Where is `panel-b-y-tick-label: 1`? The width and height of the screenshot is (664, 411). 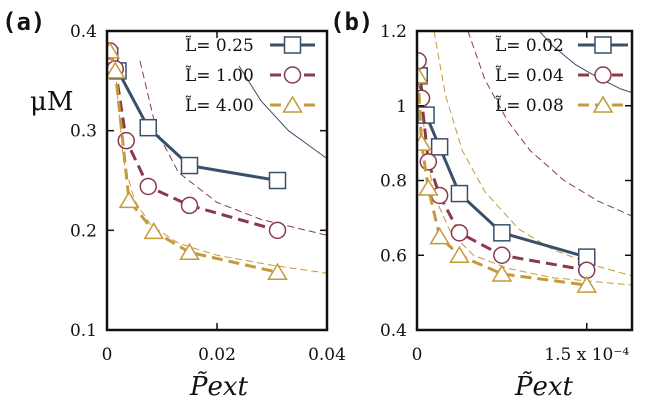 panel-b-y-tick-label: 1 is located at coordinates (401, 107).